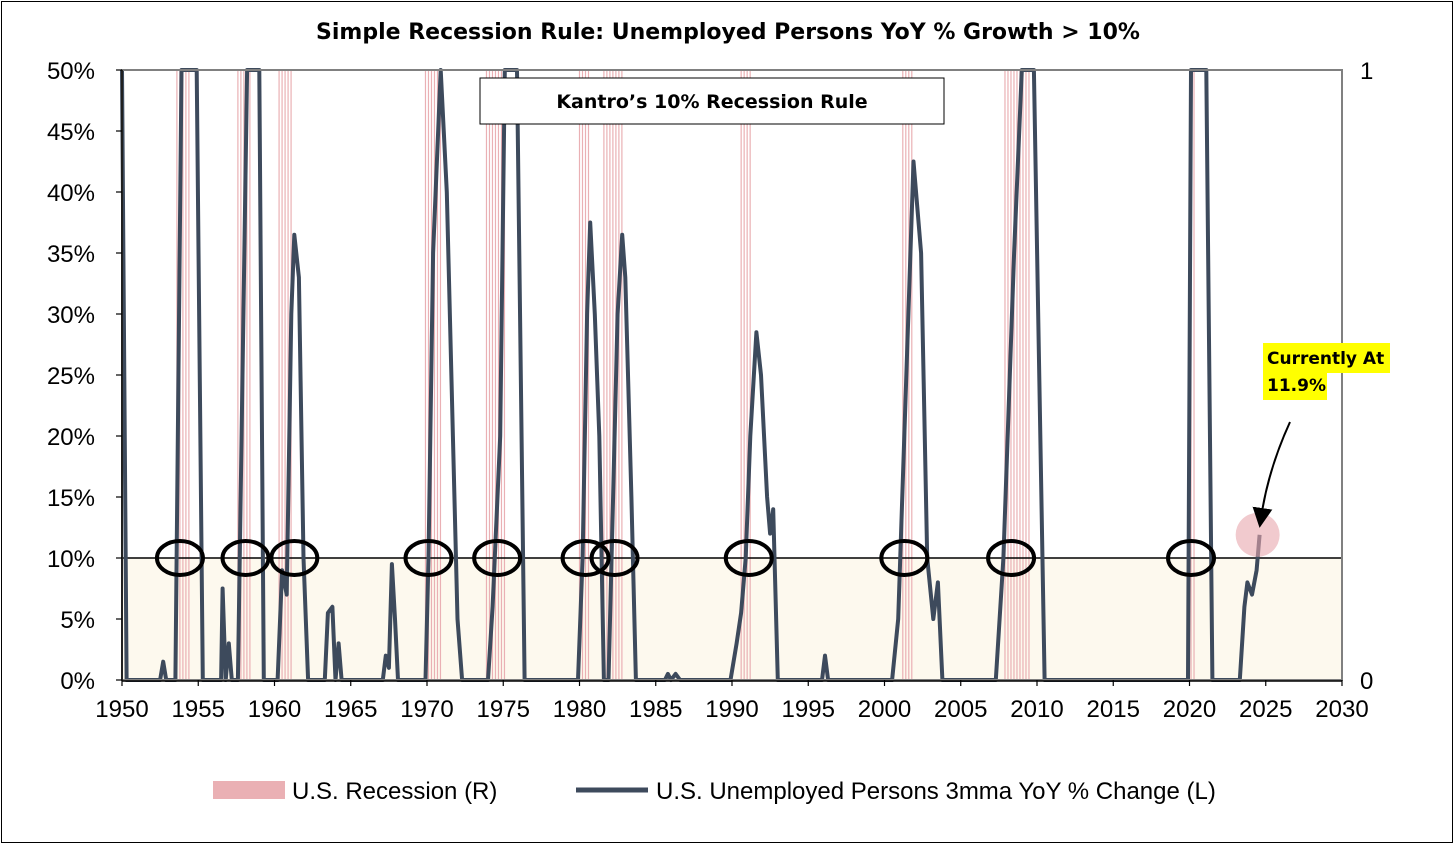  I want to click on y-tick-label: 50%, so click(71, 71).